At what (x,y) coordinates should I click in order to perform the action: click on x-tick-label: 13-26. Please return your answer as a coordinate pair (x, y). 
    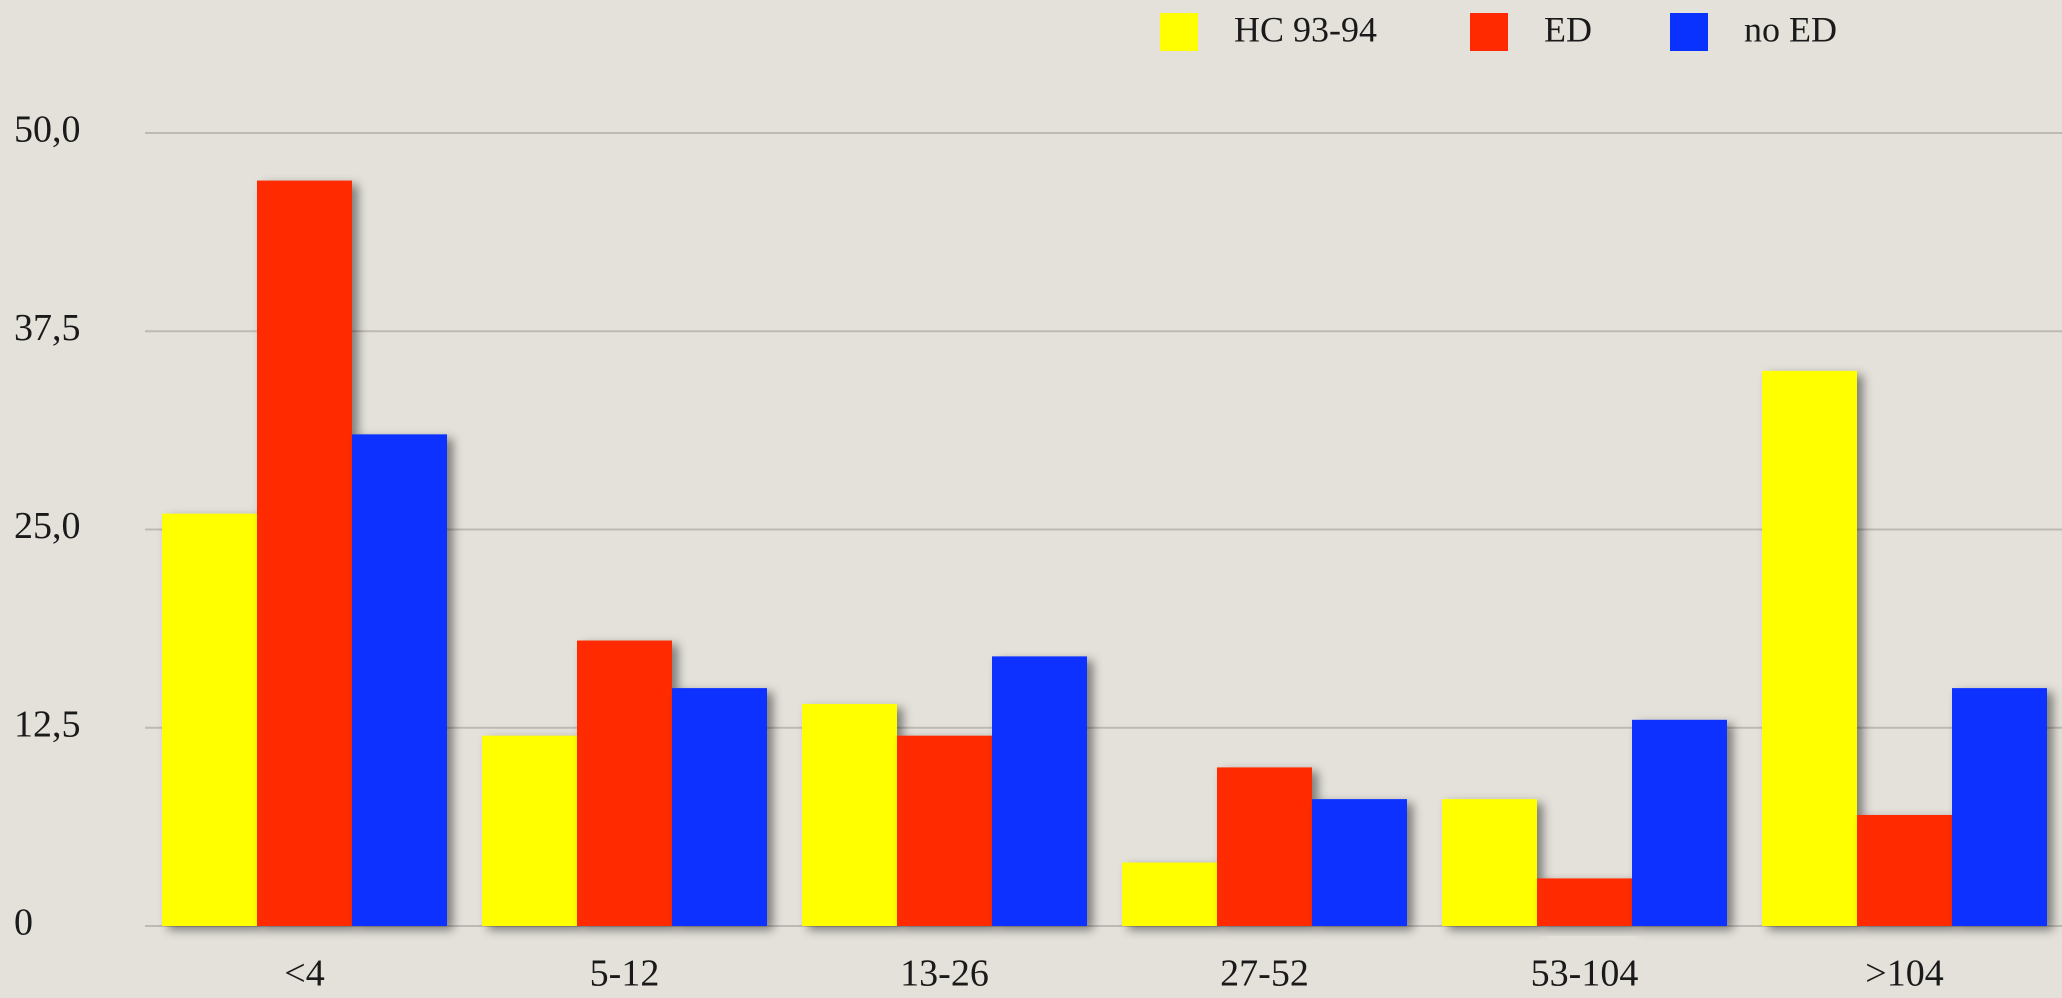
    Looking at the image, I should click on (944, 974).